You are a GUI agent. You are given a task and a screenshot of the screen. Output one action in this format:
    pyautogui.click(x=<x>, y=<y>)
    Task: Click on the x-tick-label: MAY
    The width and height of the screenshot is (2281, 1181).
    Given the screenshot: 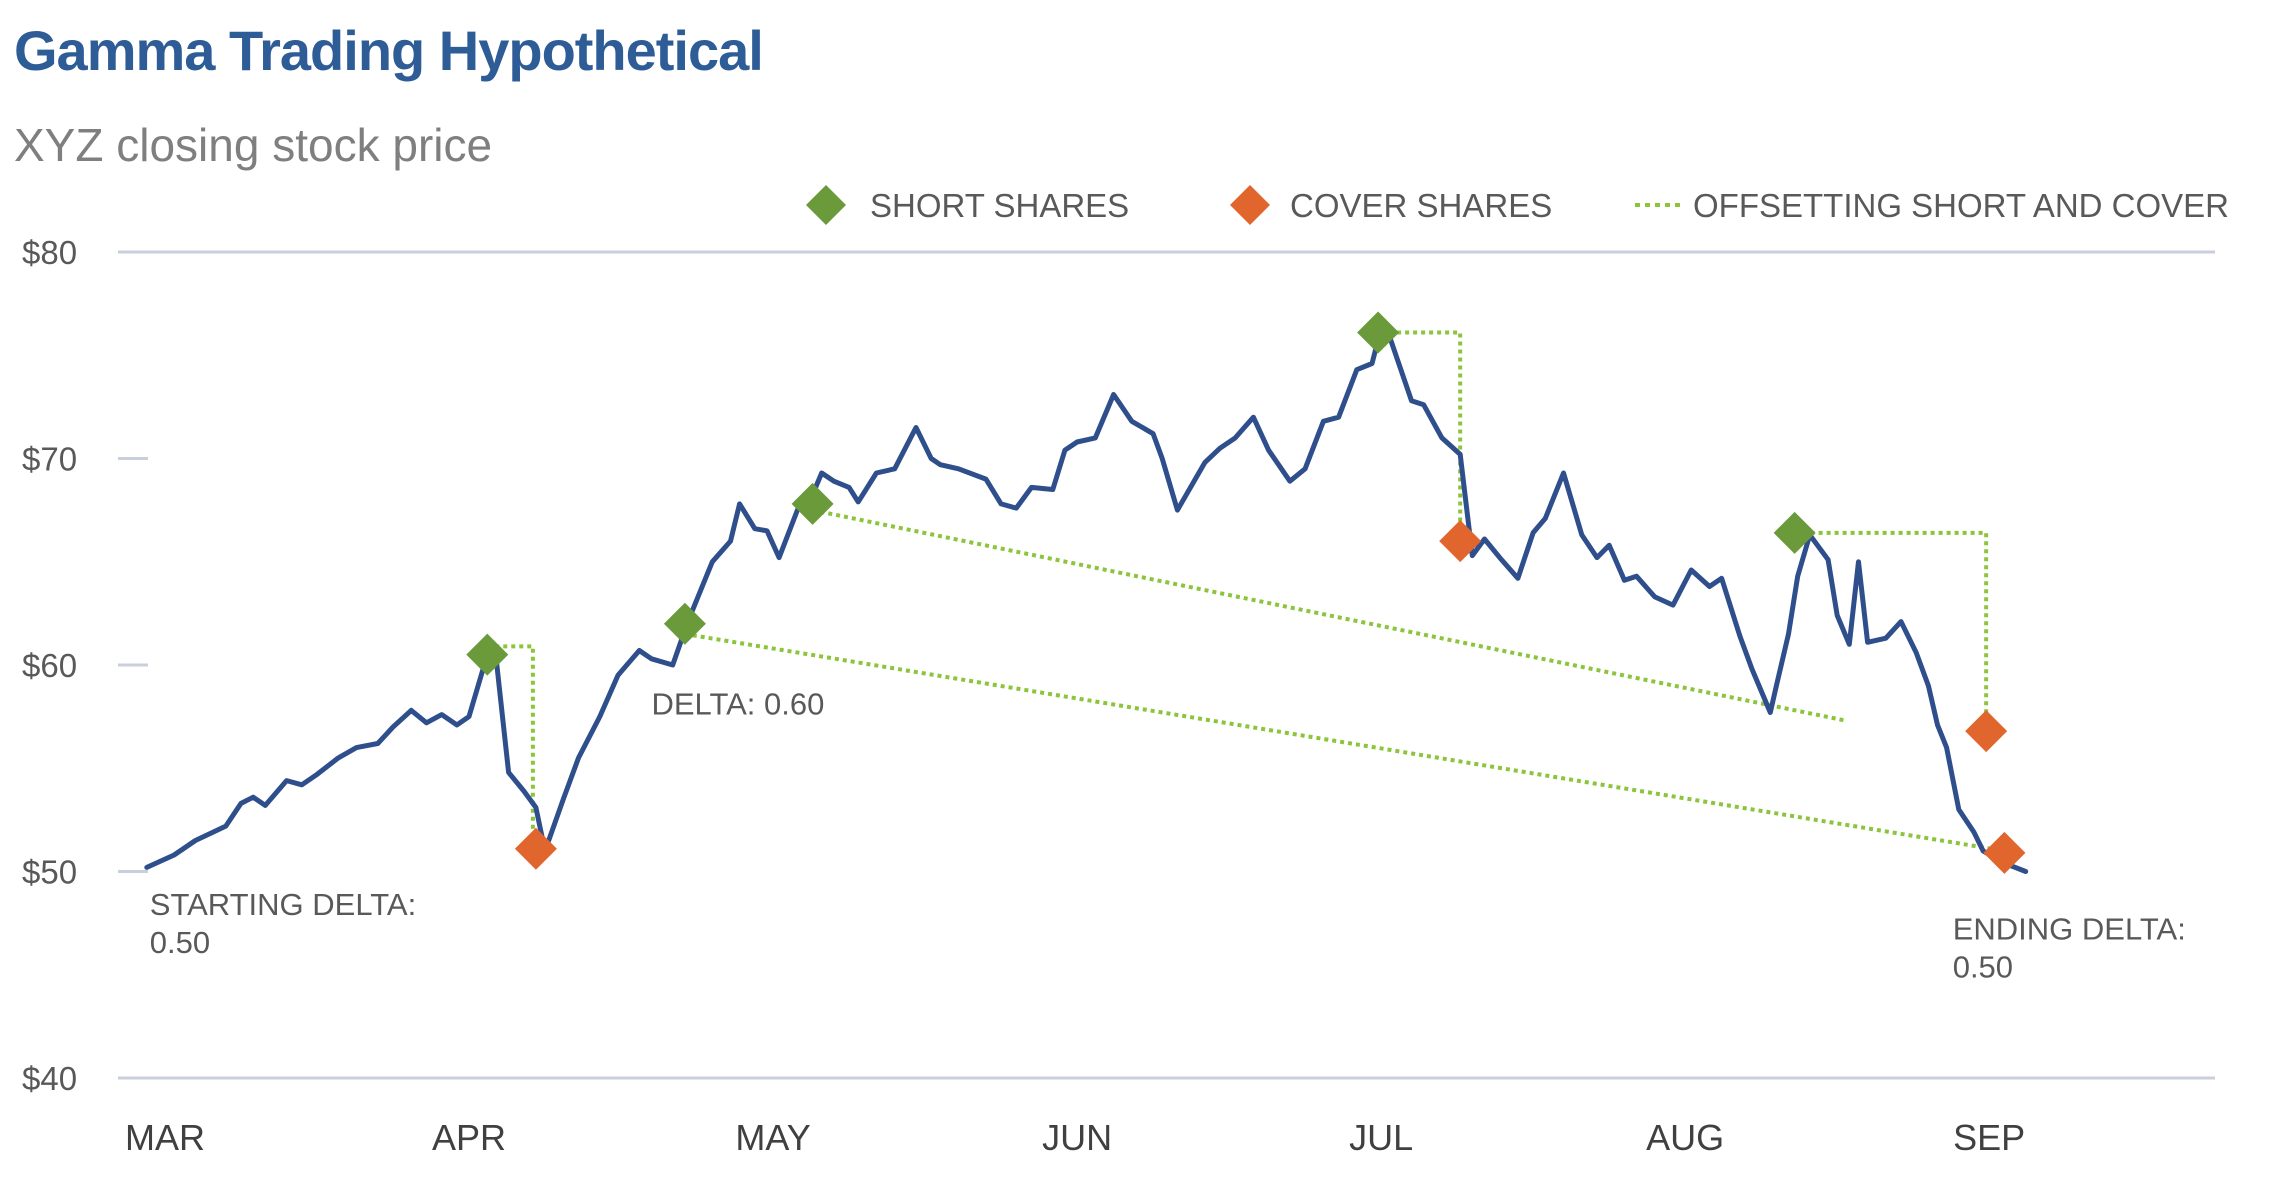 What is the action you would take?
    pyautogui.click(x=772, y=1137)
    